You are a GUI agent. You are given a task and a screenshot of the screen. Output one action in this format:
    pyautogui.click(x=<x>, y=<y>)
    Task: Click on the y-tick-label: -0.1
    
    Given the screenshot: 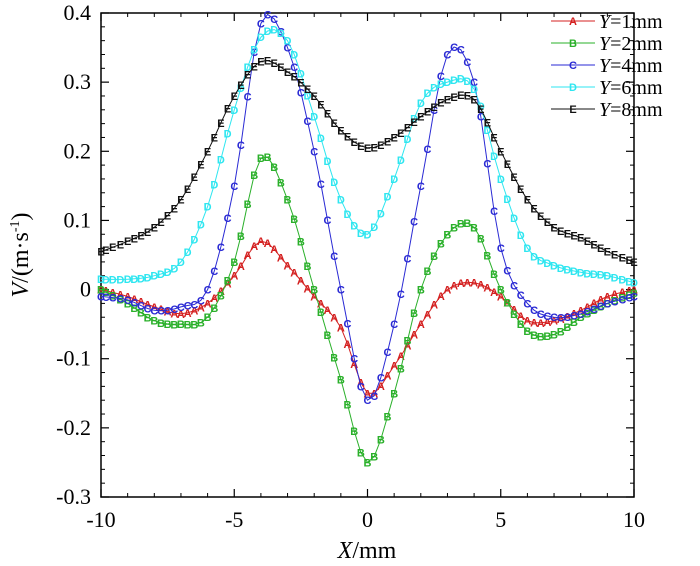 What is the action you would take?
    pyautogui.click(x=73, y=358)
    